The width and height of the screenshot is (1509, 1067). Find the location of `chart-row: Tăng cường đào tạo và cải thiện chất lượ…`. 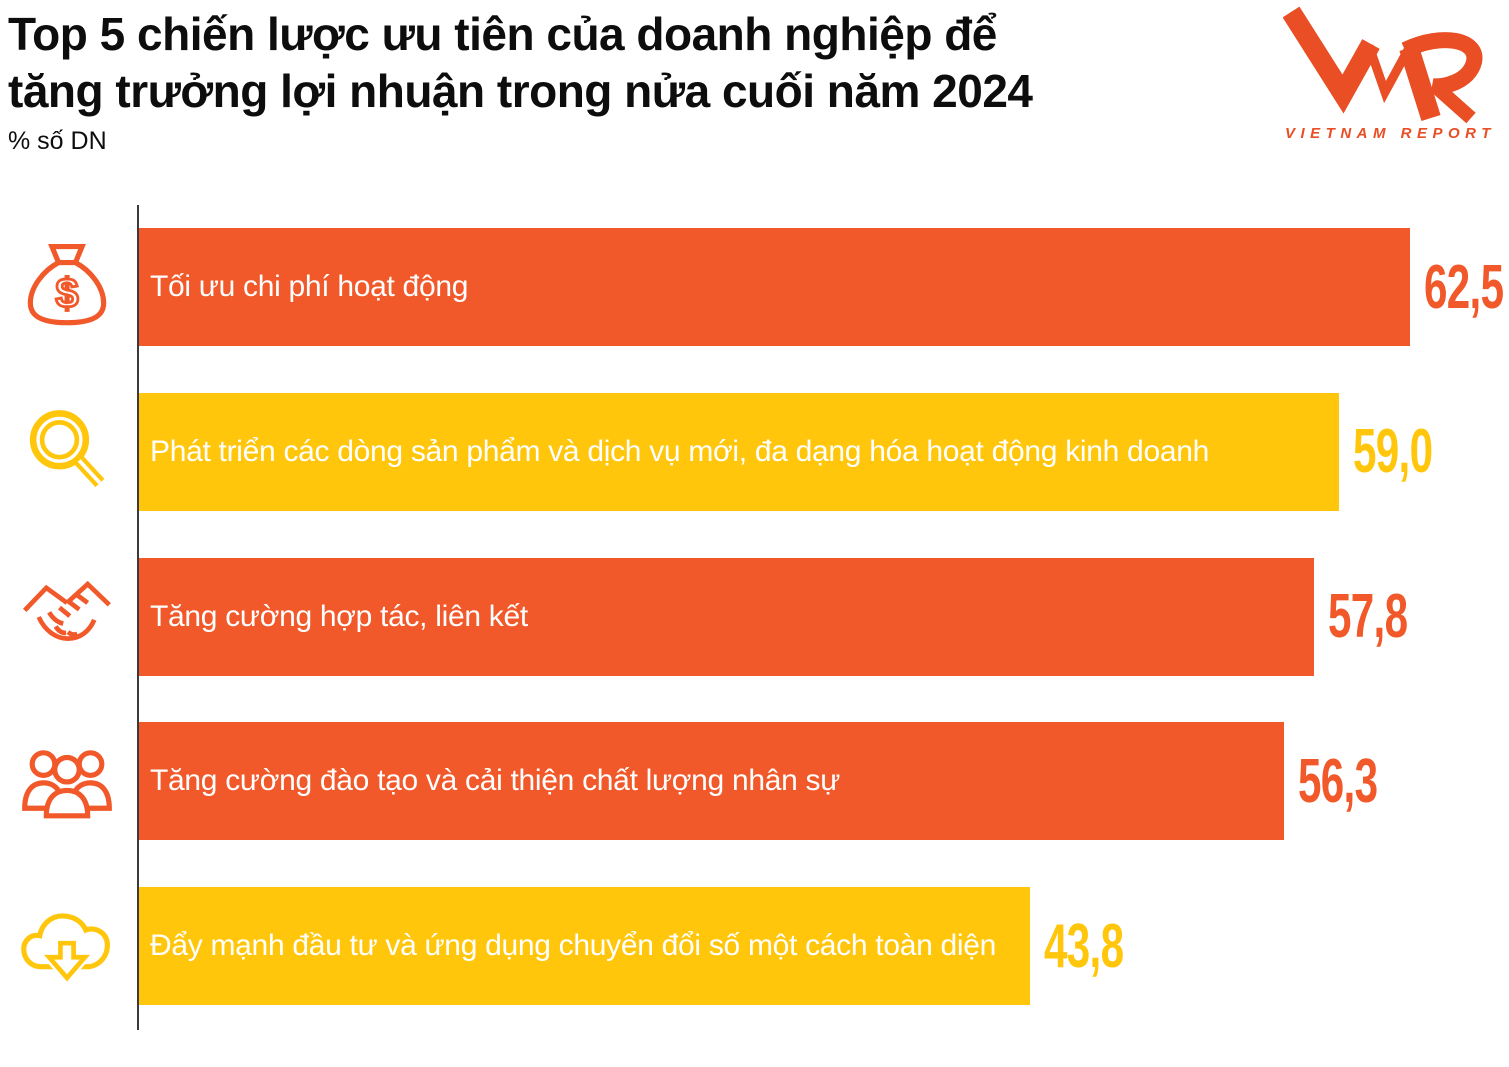

chart-row: Tăng cường đào tạo và cải thiện chất lượ… is located at coordinates (754, 781).